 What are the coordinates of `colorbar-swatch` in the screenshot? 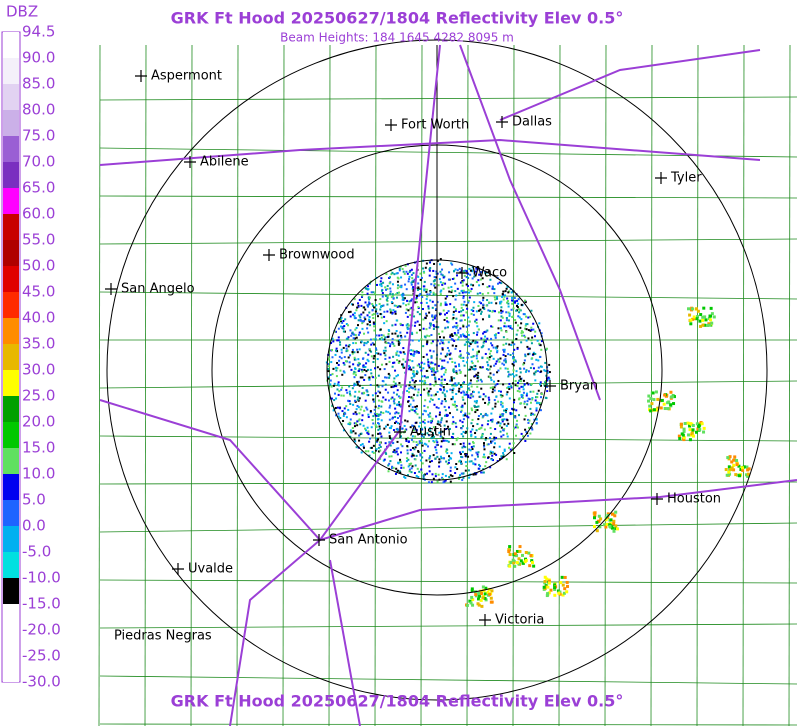 It's located at (11, 97).